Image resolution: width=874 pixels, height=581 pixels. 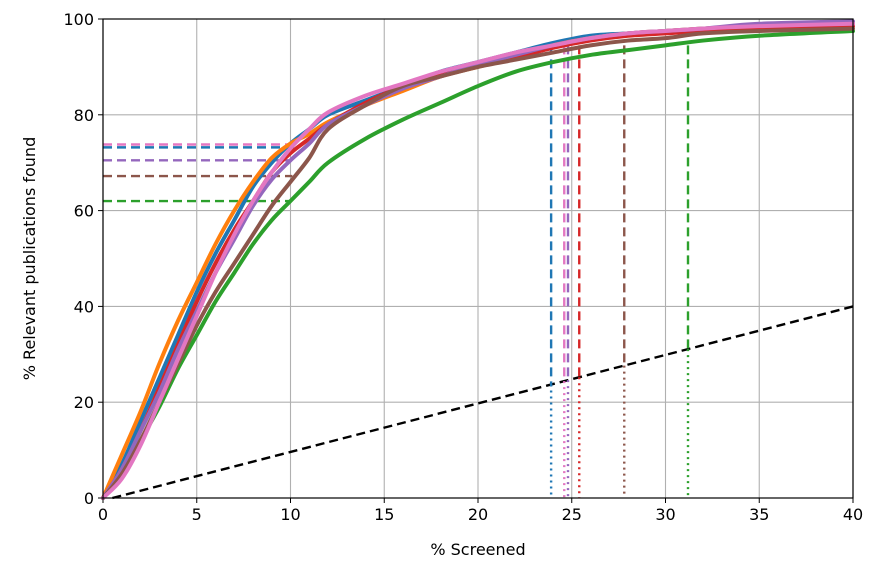 What do you see at coordinates (29, 258) in the screenshot?
I see `y-axis-label: % Relevant publications found` at bounding box center [29, 258].